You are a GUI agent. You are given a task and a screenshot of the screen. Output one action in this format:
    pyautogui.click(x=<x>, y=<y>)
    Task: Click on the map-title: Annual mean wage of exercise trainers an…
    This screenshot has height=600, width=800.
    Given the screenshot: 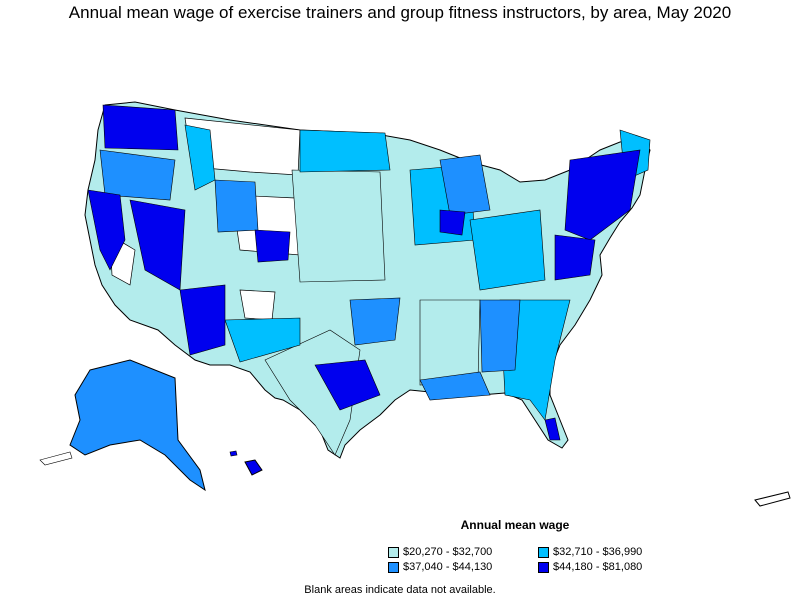 What is the action you would take?
    pyautogui.click(x=400, y=12)
    